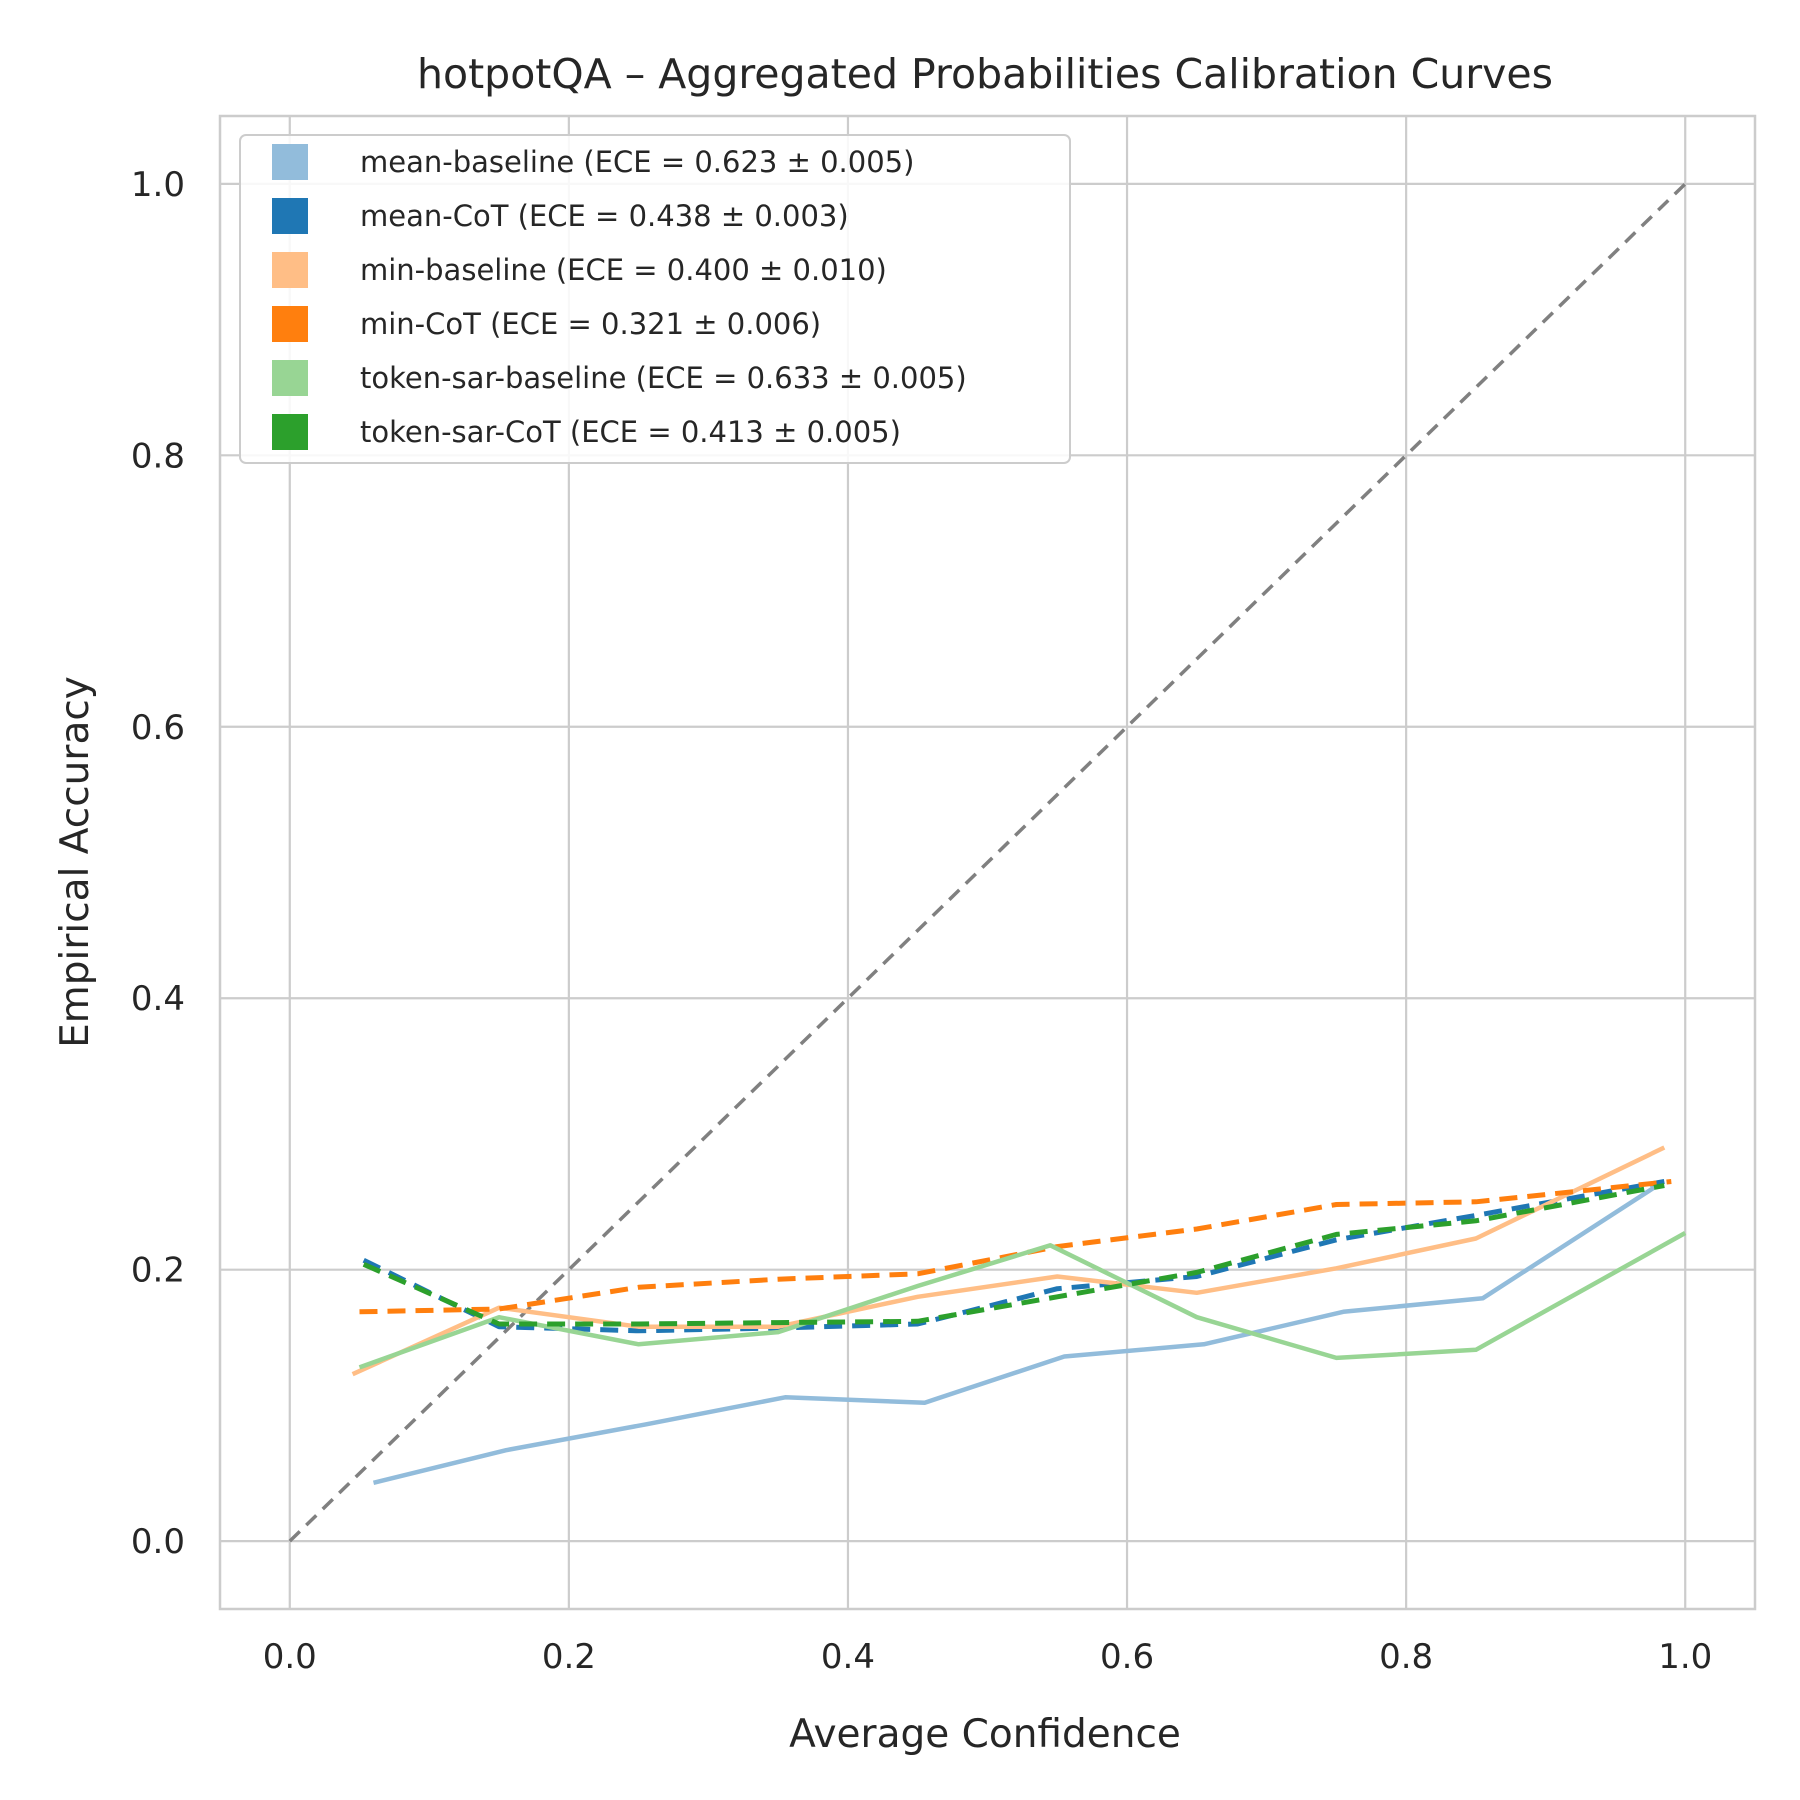 The image size is (1800, 1800). I want to click on y-tick-label: 0.4, so click(158, 999).